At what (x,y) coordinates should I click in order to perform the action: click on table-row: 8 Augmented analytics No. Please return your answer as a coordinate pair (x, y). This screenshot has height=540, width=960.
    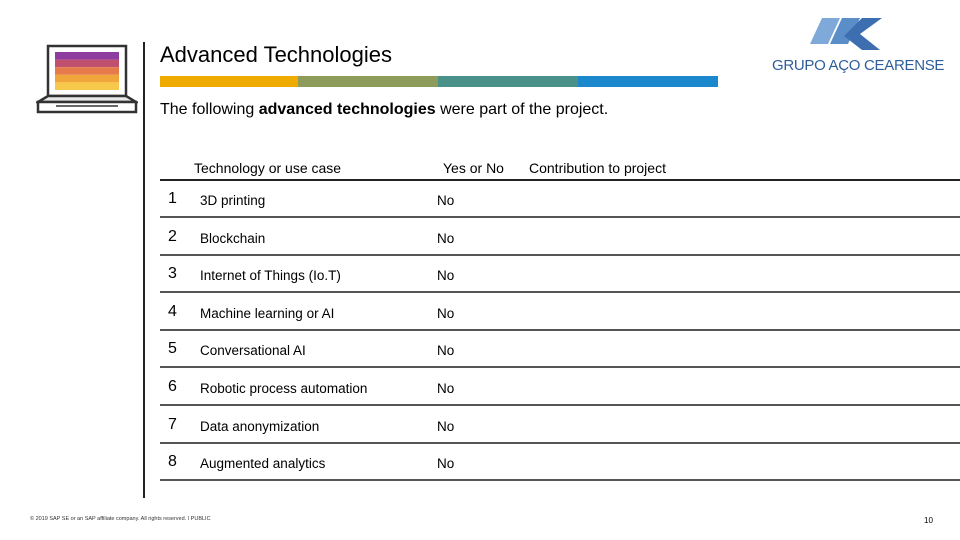
    Looking at the image, I should click on (560, 463).